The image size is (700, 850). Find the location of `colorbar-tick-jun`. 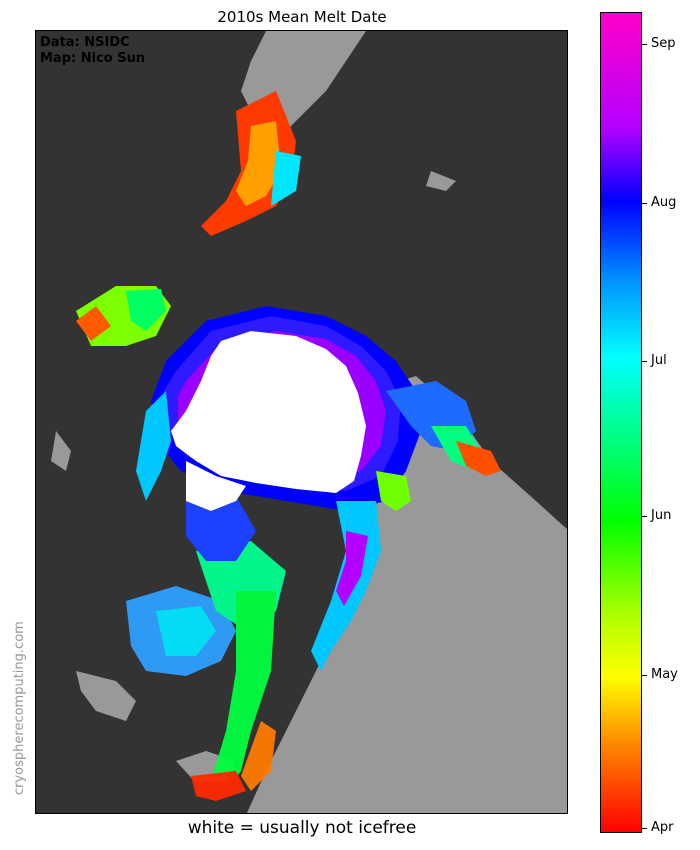

colorbar-tick-jun is located at coordinates (644, 516).